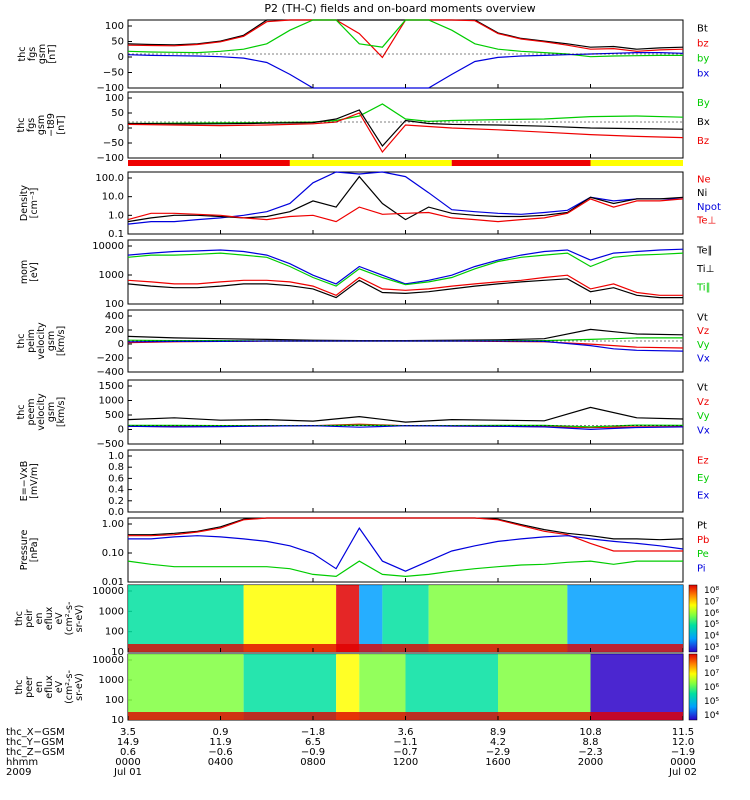 Image resolution: width=750 pixels, height=800 pixels. Describe the element at coordinates (711, 674) in the screenshot. I see `colorbar-tick-label: 10⁷` at that location.